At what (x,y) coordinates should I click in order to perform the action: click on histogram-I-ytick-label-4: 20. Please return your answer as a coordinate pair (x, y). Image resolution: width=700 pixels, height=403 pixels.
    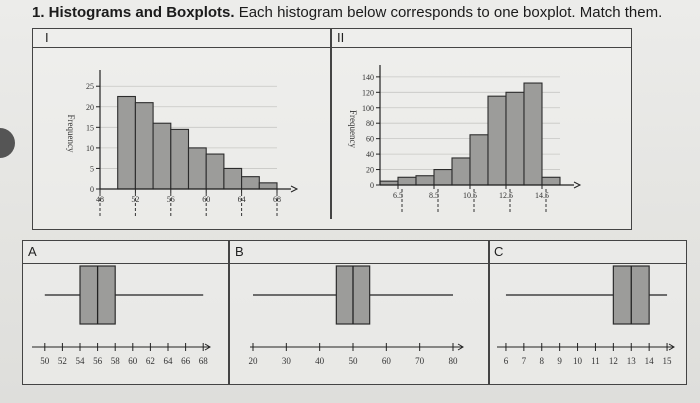
    Looking at the image, I should click on (90, 107).